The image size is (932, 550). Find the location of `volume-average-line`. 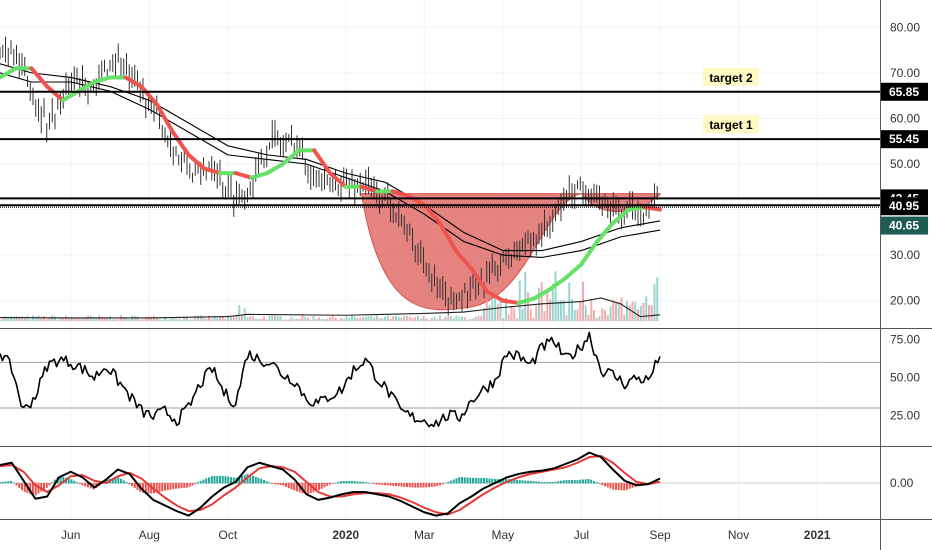

volume-average-line is located at coordinates (330, 308).